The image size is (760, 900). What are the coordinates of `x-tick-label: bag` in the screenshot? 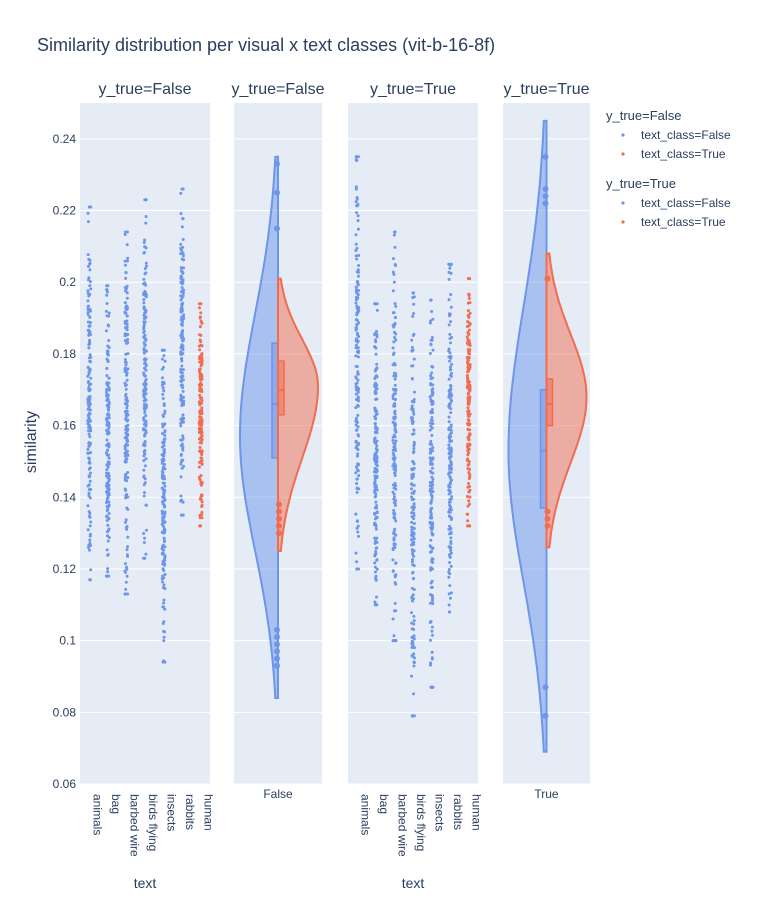 It's located at (384, 804).